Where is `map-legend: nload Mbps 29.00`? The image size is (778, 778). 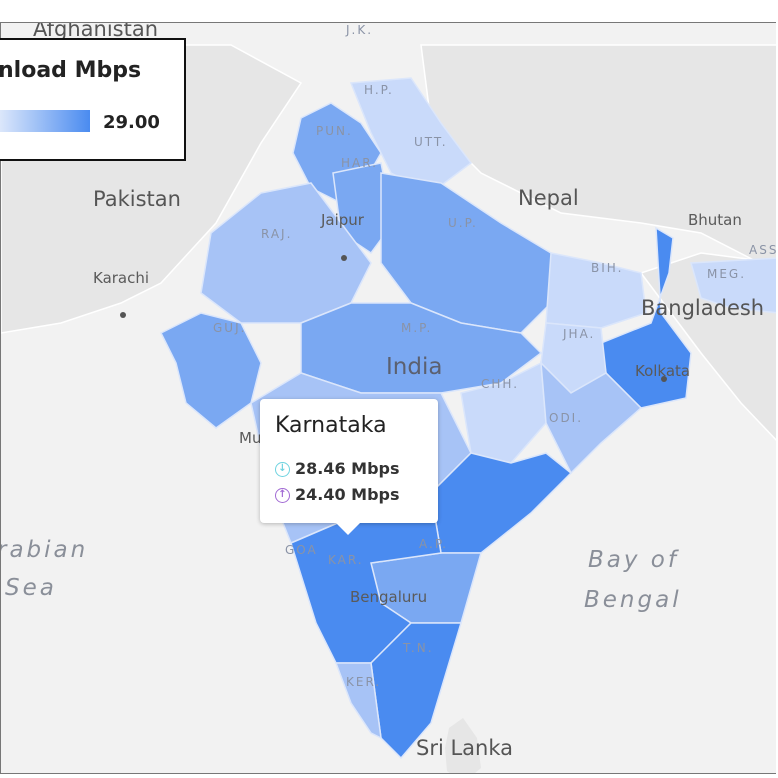
map-legend: nload Mbps 29.00 is located at coordinates (93, 99).